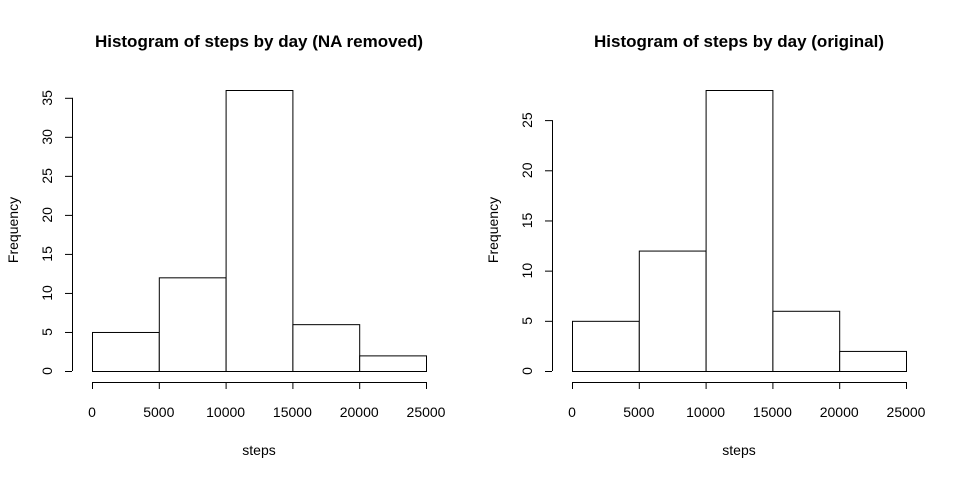 This screenshot has width=960, height=480. I want to click on chart-title: Histogram of steps by day (original), so click(739, 41).